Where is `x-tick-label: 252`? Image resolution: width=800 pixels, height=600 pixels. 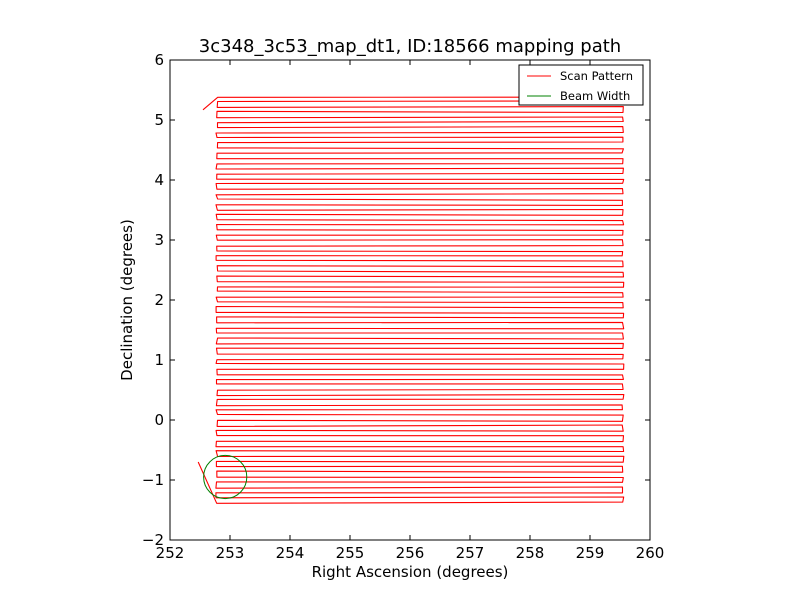 x-tick-label: 252 is located at coordinates (170, 553).